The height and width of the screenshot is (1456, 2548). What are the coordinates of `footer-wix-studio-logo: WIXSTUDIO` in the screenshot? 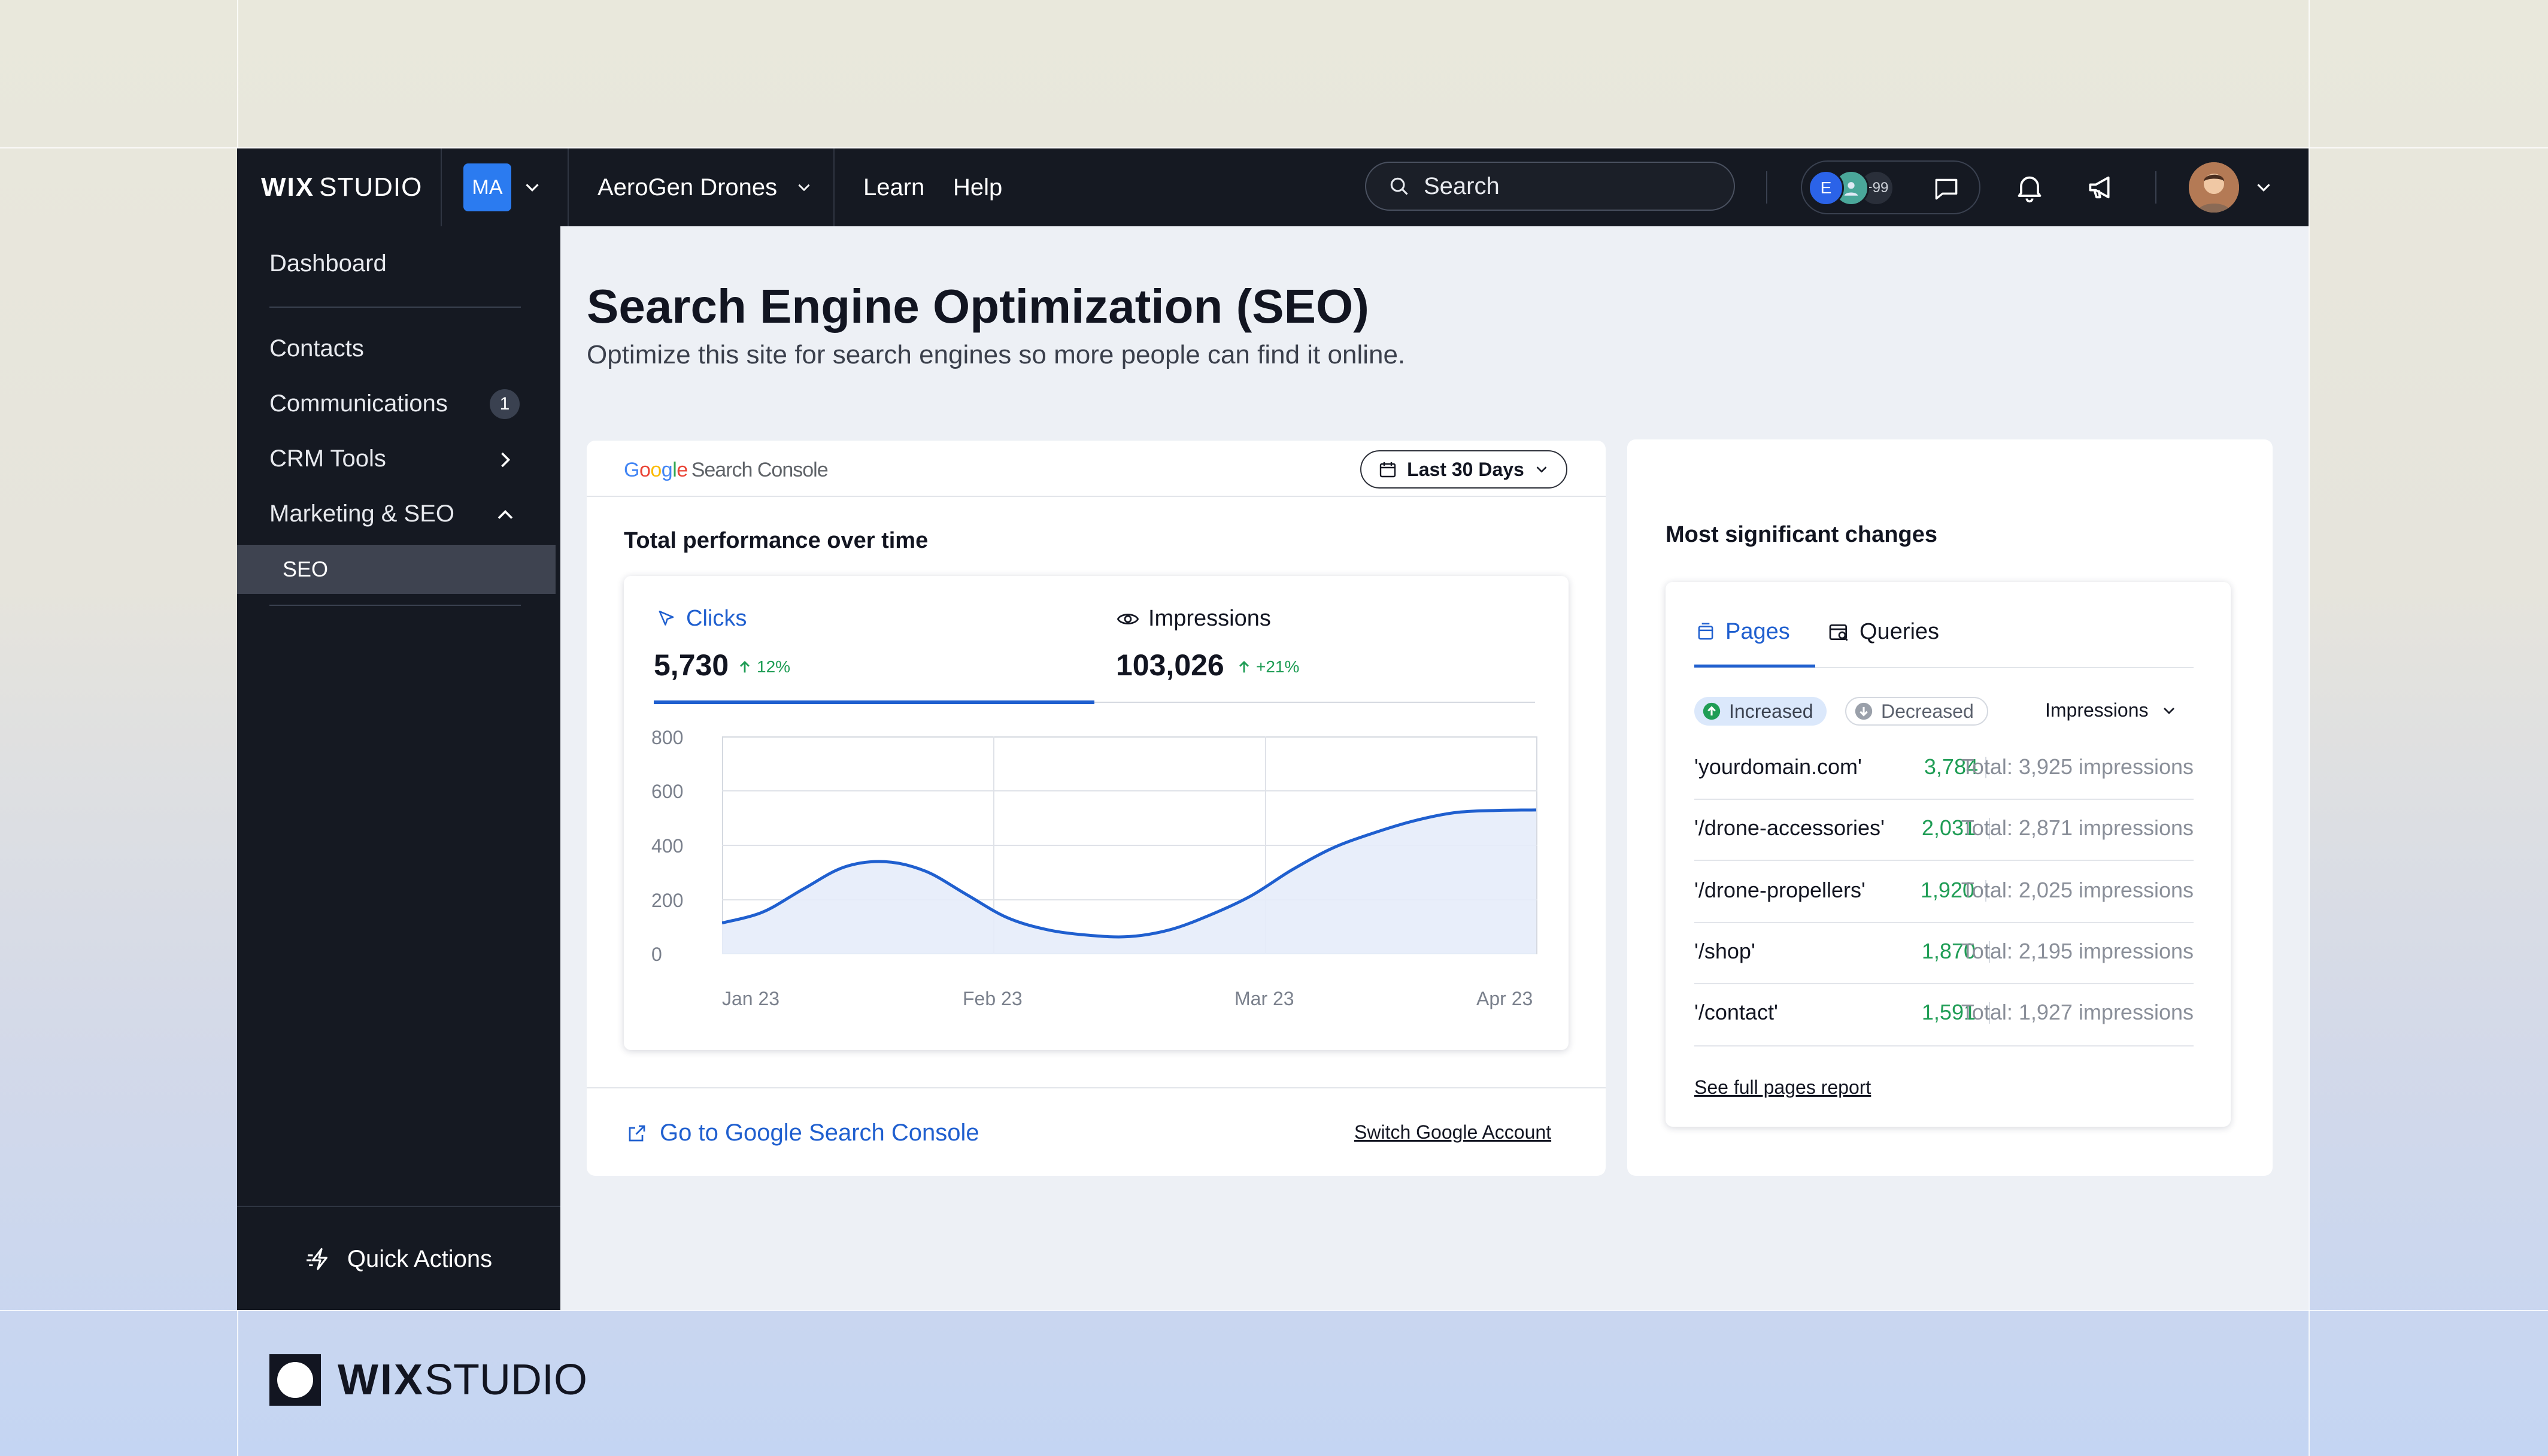 It's located at (428, 1380).